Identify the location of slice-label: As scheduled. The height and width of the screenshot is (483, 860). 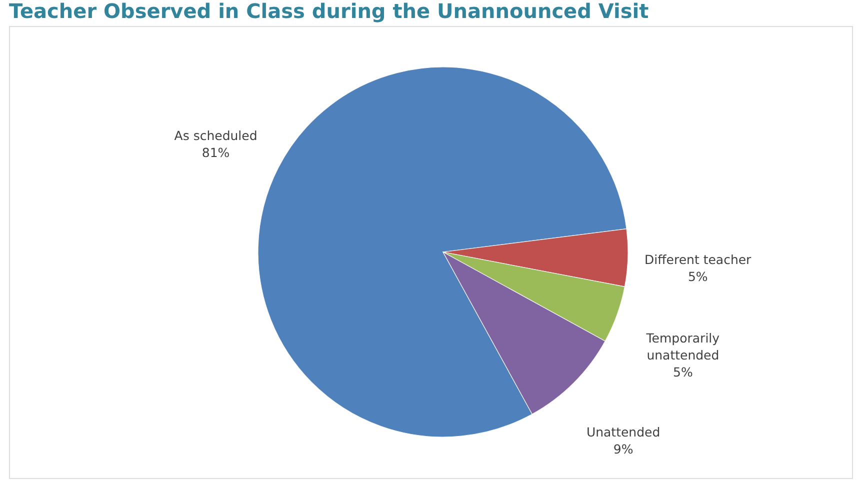
(216, 136).